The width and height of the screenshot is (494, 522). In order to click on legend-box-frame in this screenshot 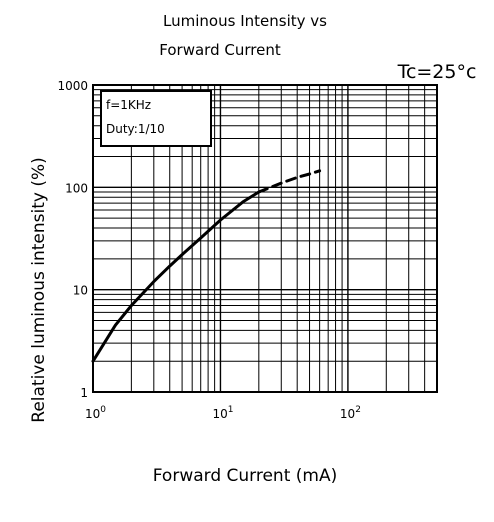, I will do `click(156, 118)`.